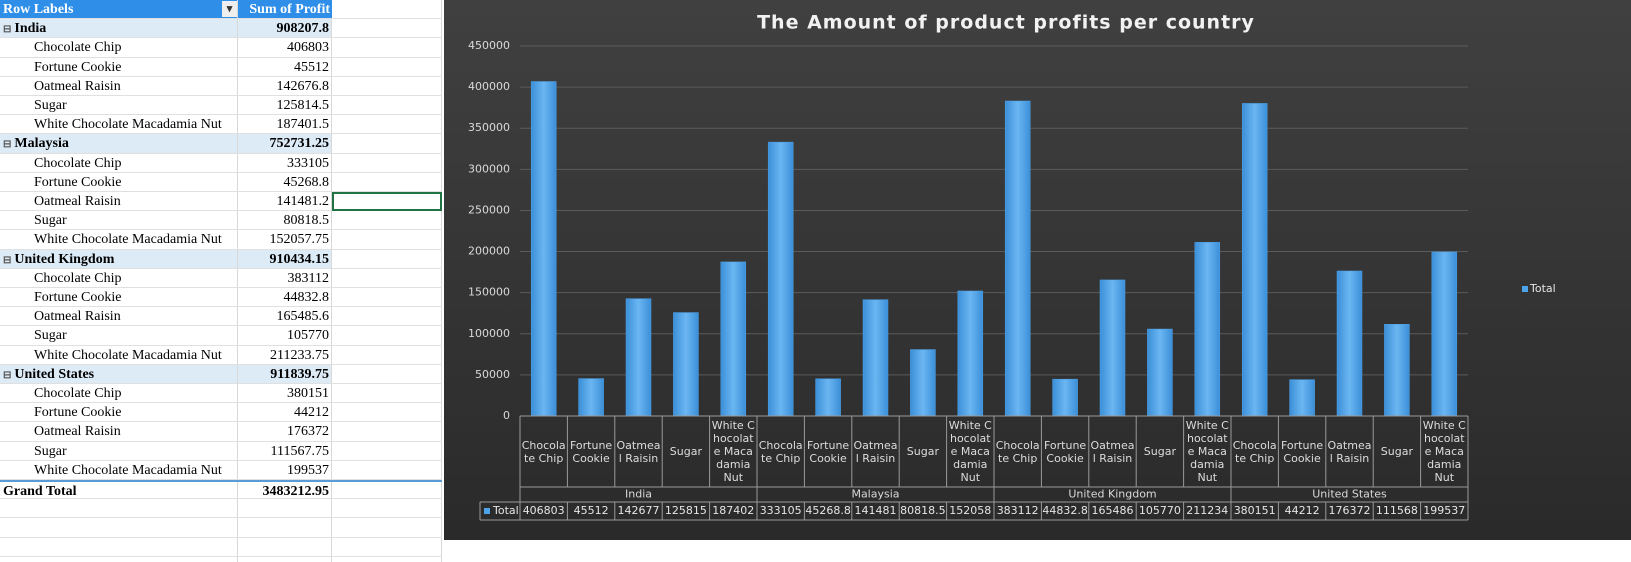  What do you see at coordinates (285, 85) in the screenshot?
I see `row-value: 142676.8` at bounding box center [285, 85].